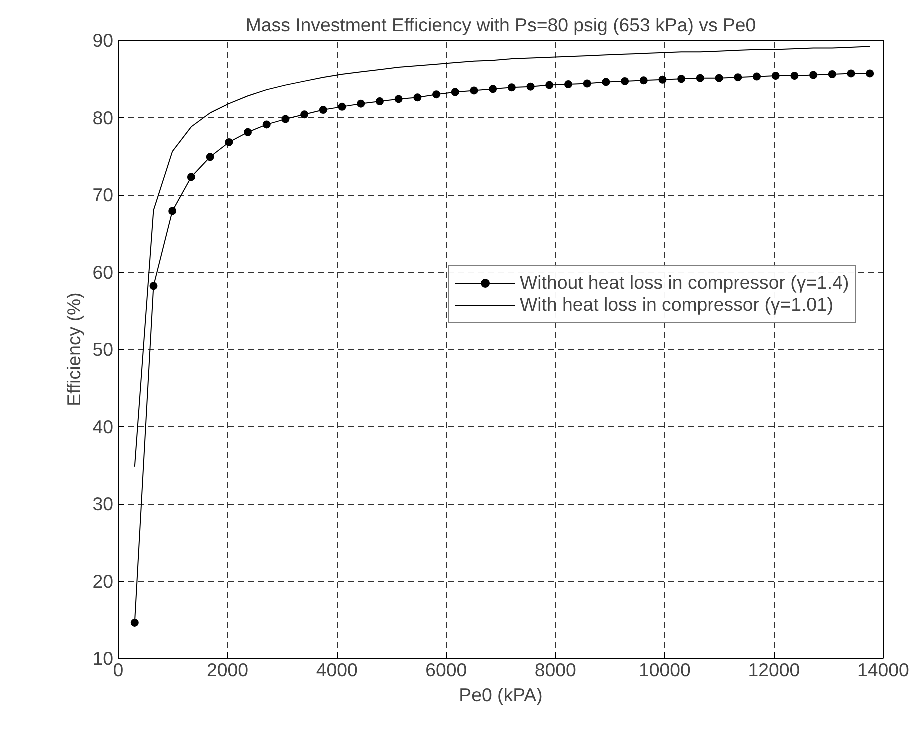  Describe the element at coordinates (118, 670) in the screenshot. I see `x-tick-label: 0` at that location.